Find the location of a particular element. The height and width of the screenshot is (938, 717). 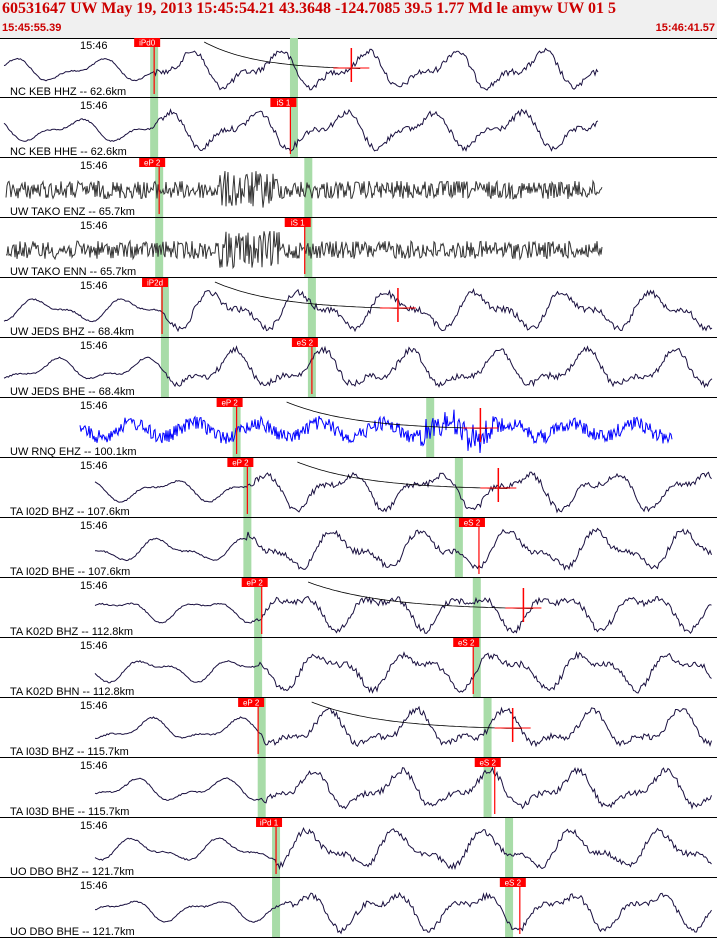

trace-panel: eS 2 15:46 UO DBO BHE -- 121.7km is located at coordinates (358, 908).